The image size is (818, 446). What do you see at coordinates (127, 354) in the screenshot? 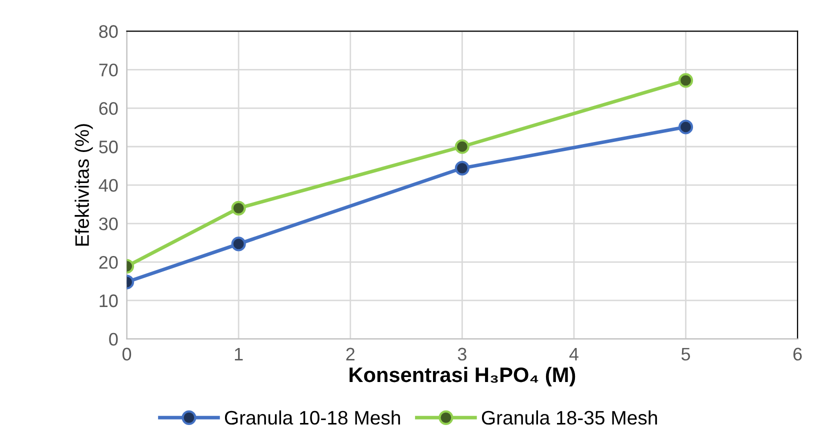
I see `x-tick-label: 0` at bounding box center [127, 354].